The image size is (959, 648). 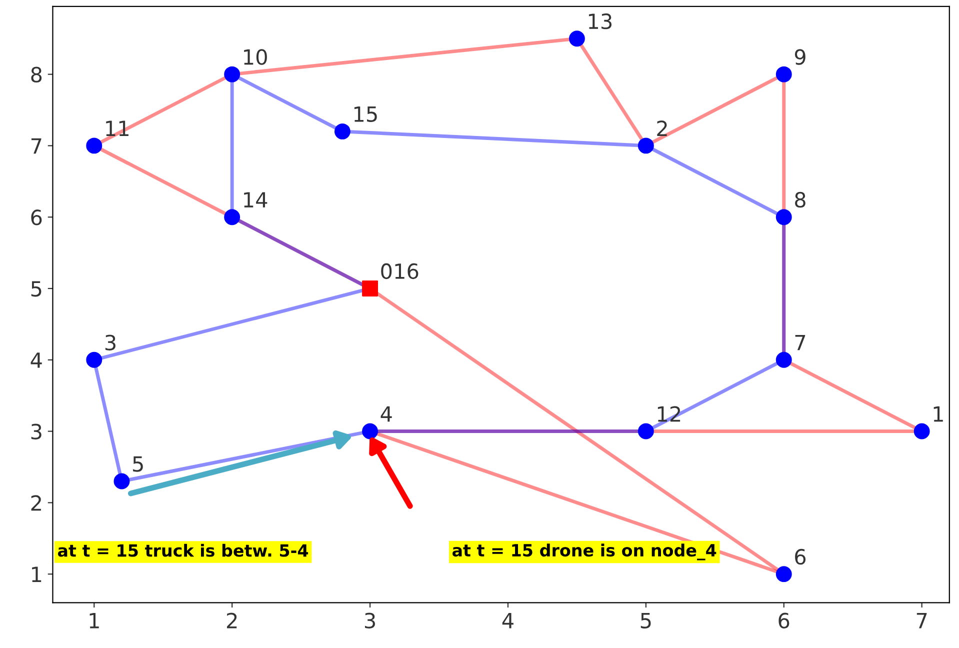 What do you see at coordinates (584, 552) in the screenshot?
I see `annotation: at t = 15 drone is on node_4` at bounding box center [584, 552].